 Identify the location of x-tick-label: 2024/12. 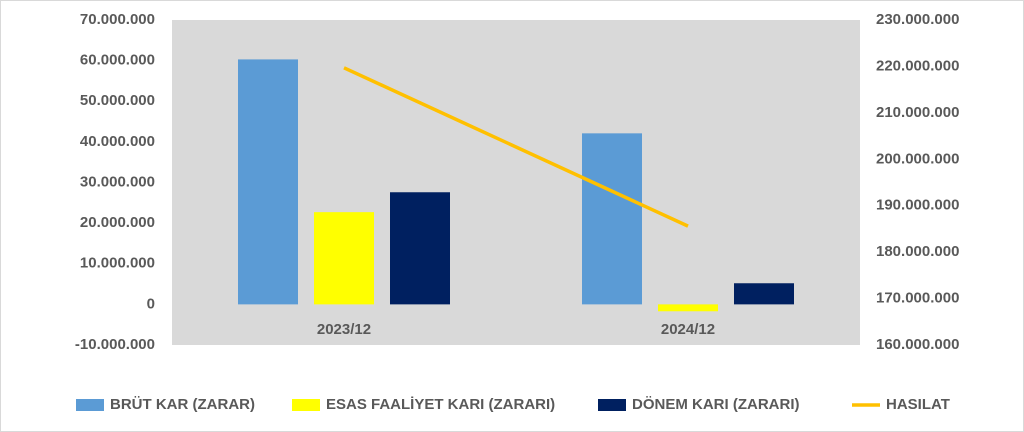
(688, 329).